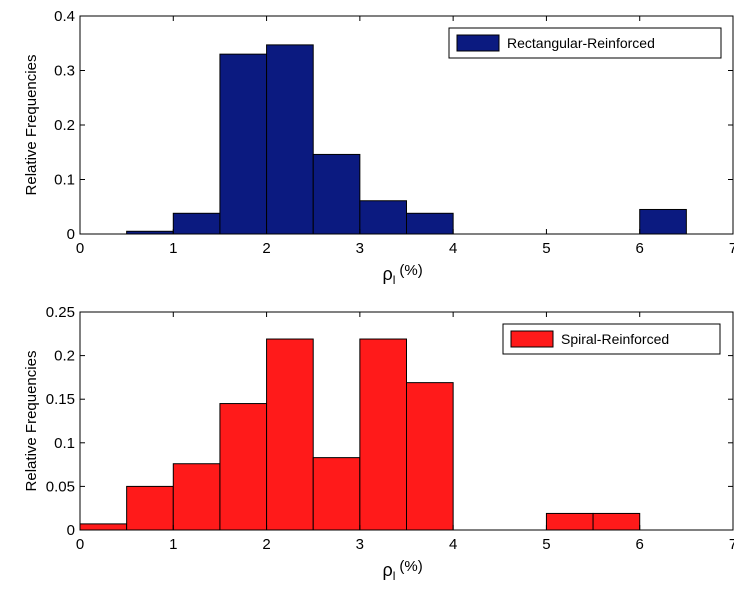  Describe the element at coordinates (64, 71) in the screenshot. I see `y-tick-label: 0.3` at that location.